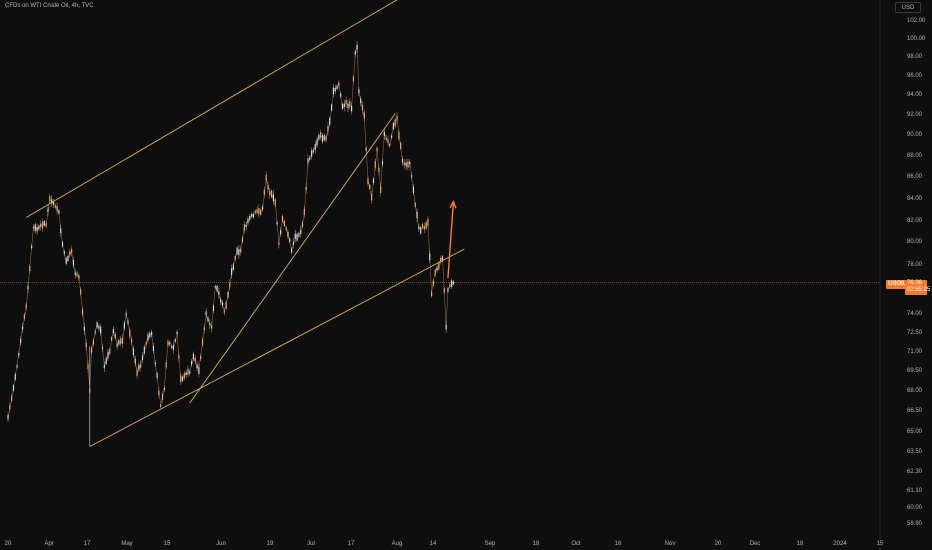 The height and width of the screenshot is (550, 932). I want to click on bar-countdown: 02:55:25, so click(919, 290).